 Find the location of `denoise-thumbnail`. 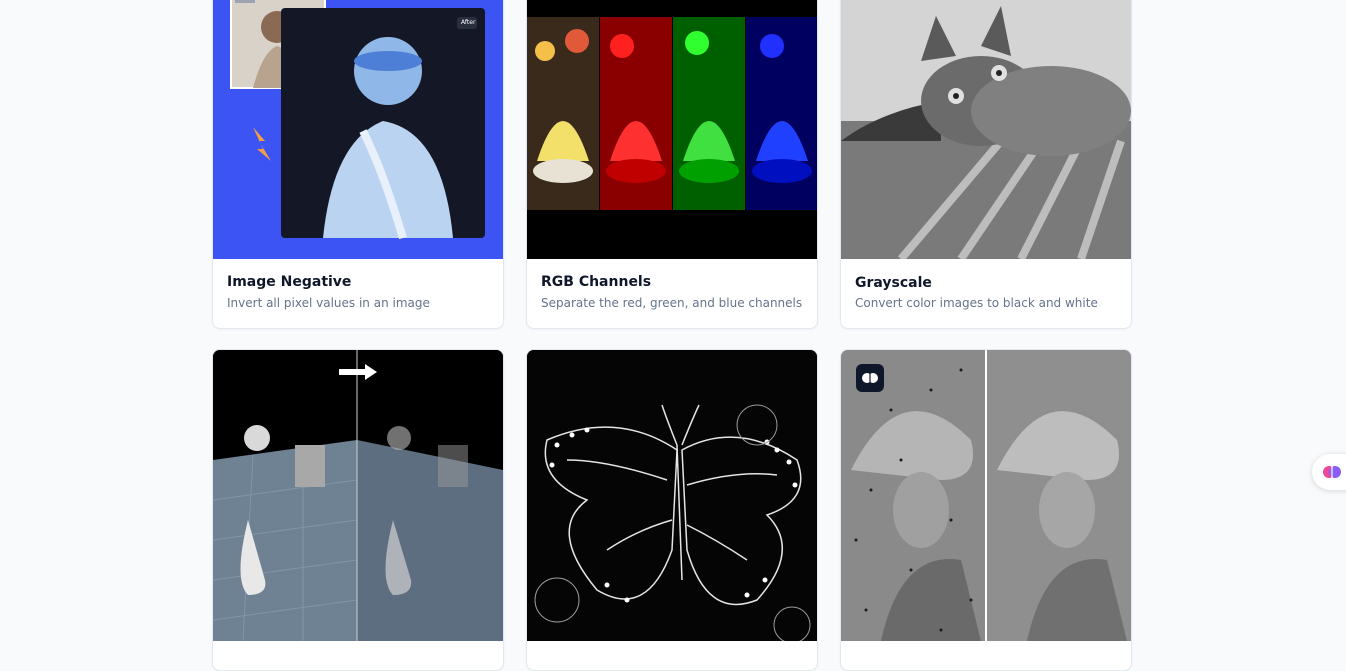

denoise-thumbnail is located at coordinates (986, 495).